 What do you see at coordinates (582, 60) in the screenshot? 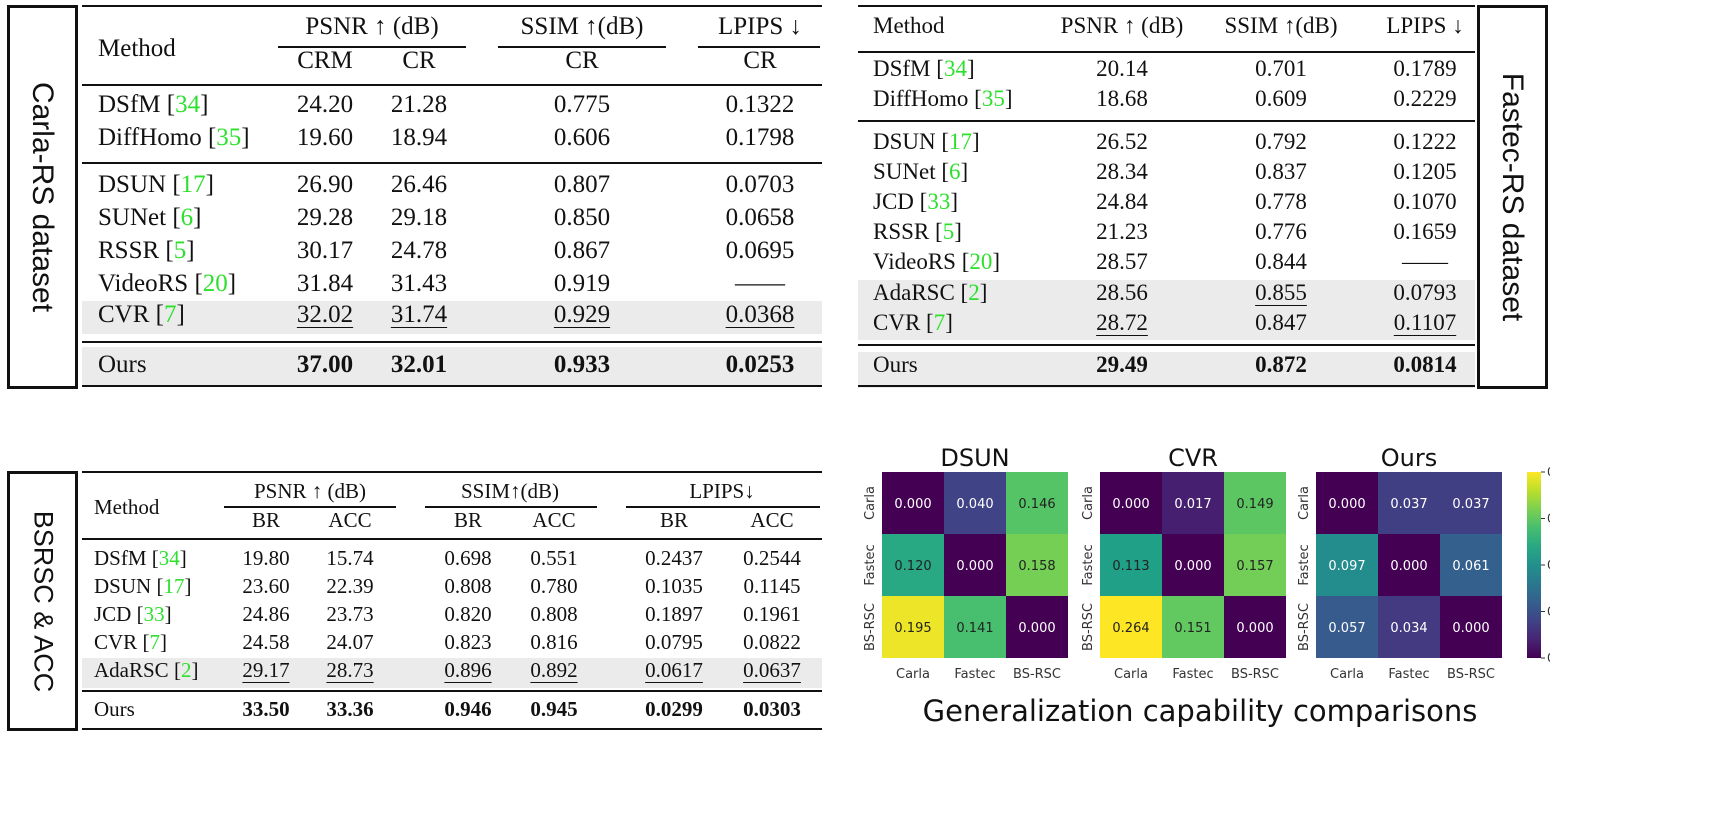
I see `sub-header: CR` at bounding box center [582, 60].